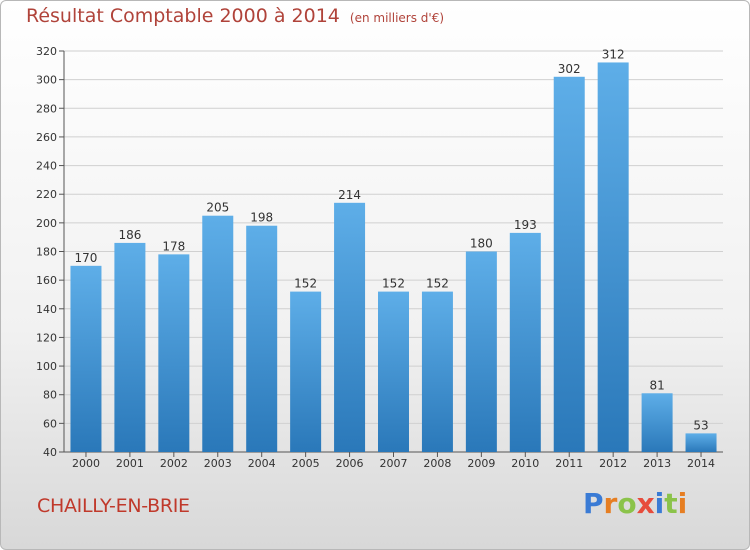 This screenshot has height=550, width=750. Describe the element at coordinates (569, 463) in the screenshot. I see `x-tick-label: 2011` at that location.